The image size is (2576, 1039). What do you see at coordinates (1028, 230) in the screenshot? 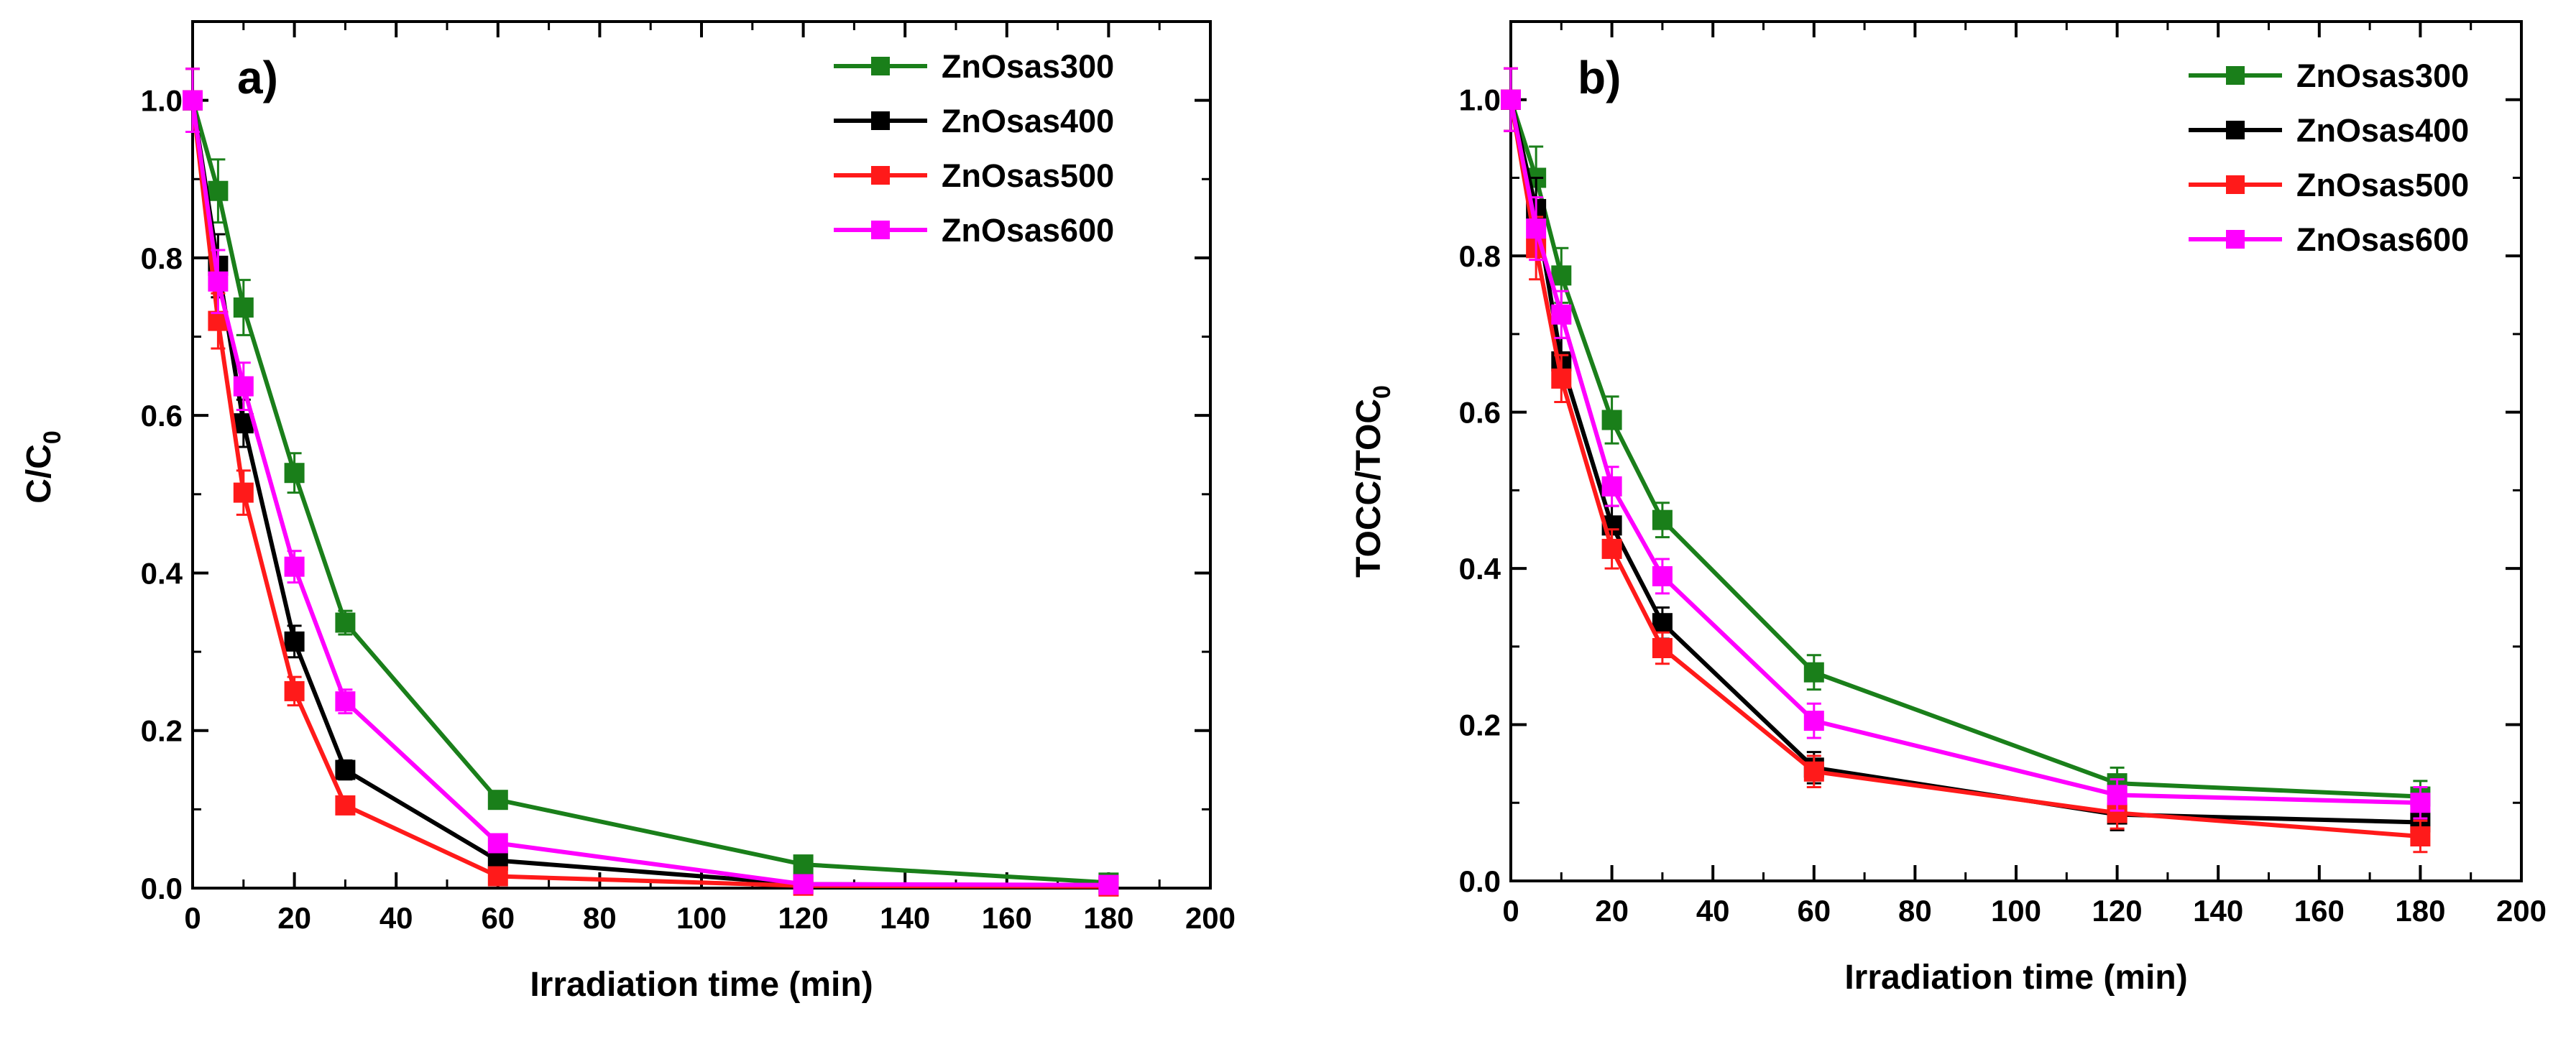
I see `legend-label: ZnOsas600` at bounding box center [1028, 230].